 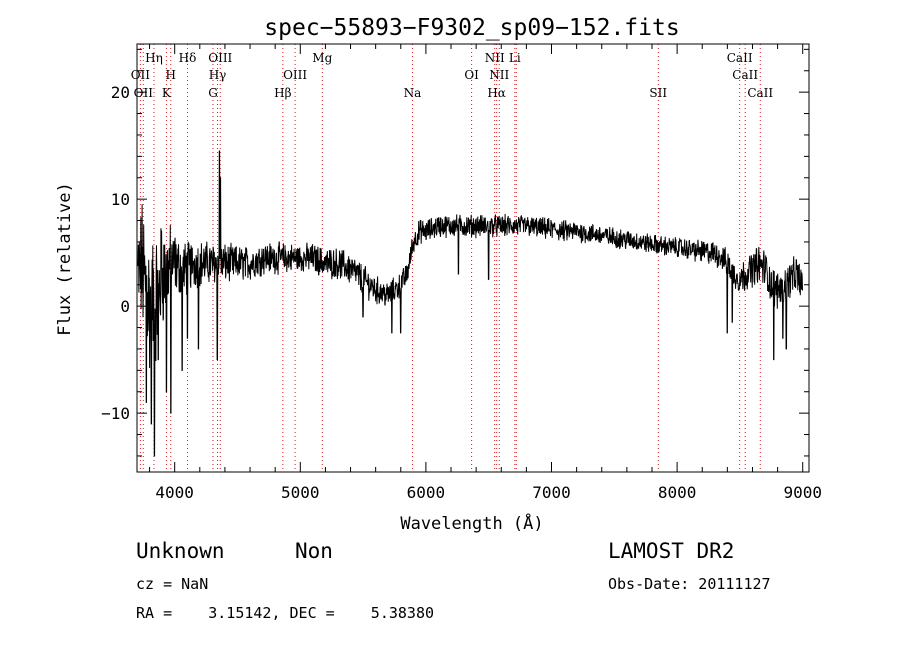 What do you see at coordinates (551, 492) in the screenshot?
I see `x-tick-label: 7000` at bounding box center [551, 492].